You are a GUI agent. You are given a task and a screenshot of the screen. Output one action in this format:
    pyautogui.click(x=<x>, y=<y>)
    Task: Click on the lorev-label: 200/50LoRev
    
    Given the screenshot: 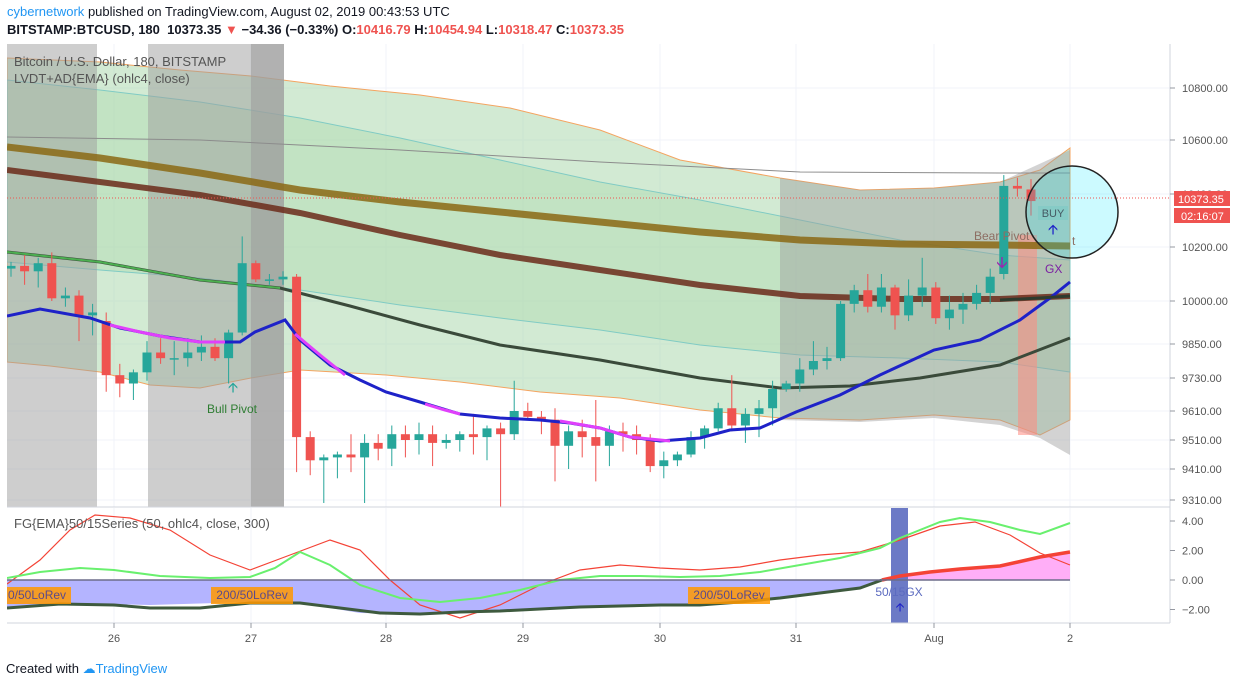 What is the action you would take?
    pyautogui.click(x=251, y=595)
    